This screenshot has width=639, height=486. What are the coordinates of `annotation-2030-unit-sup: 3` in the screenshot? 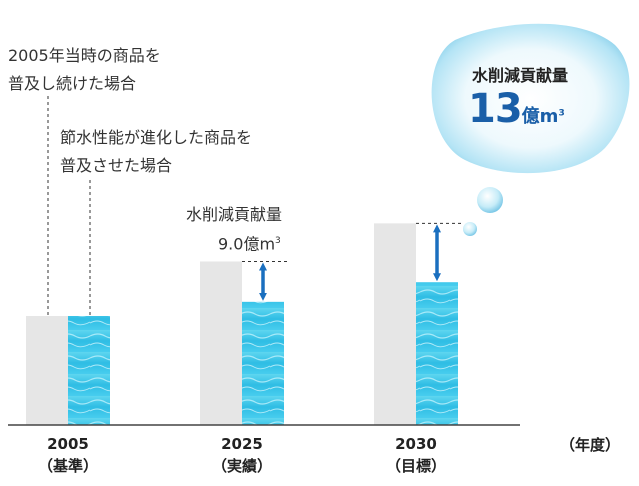 It's located at (561, 113).